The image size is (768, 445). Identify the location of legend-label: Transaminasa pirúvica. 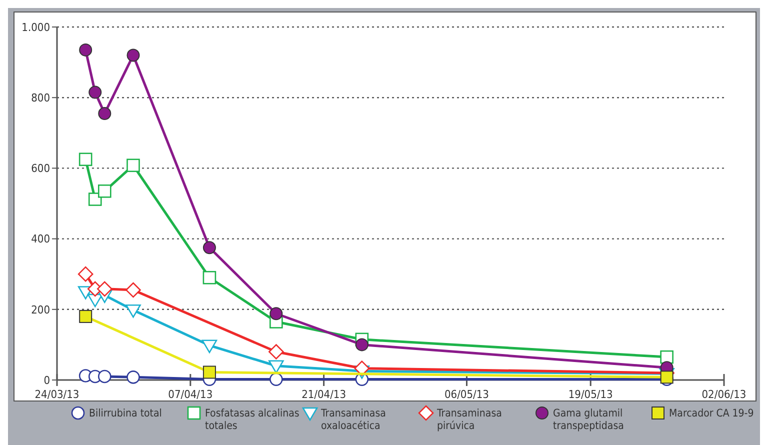
(469, 420).